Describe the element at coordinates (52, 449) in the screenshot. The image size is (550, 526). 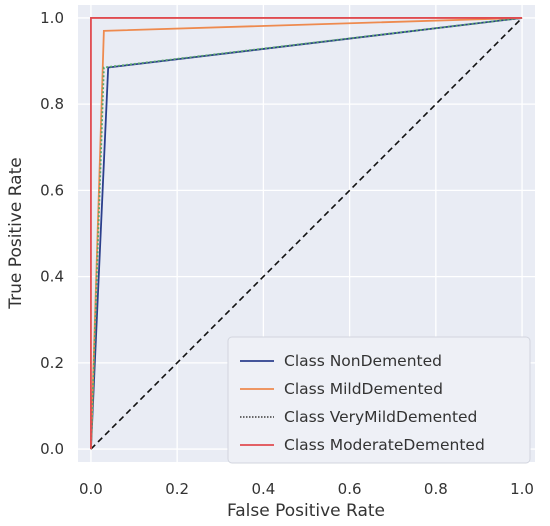
I see `y-tick-label: 0.0` at that location.